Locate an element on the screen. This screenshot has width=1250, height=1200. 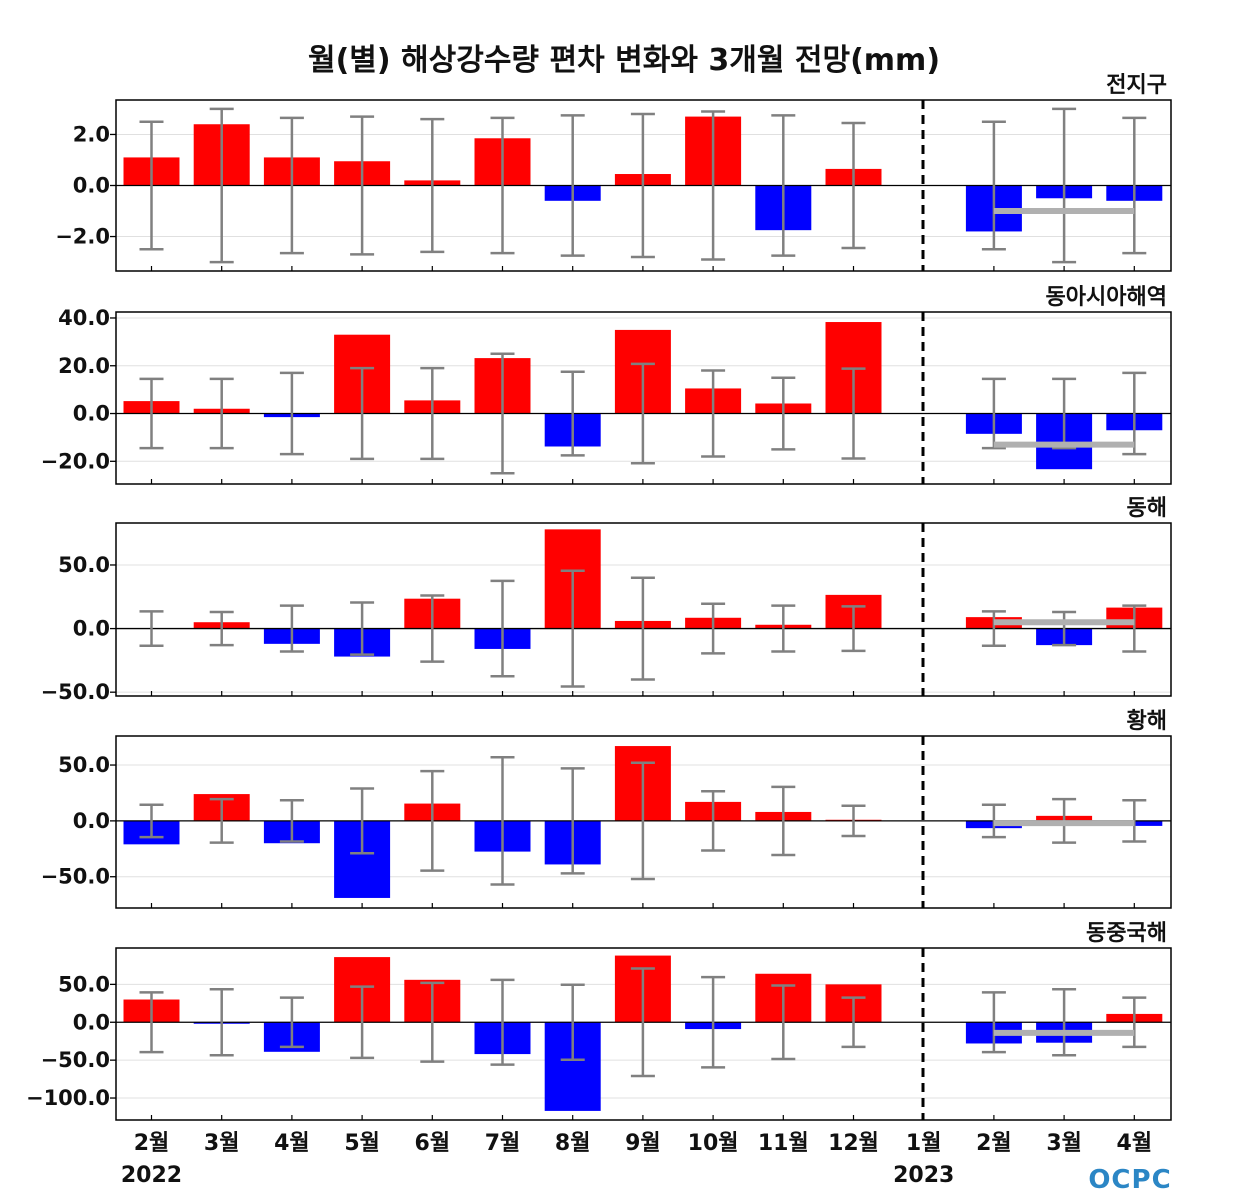
panel-title: 전지구 is located at coordinates (1136, 85).